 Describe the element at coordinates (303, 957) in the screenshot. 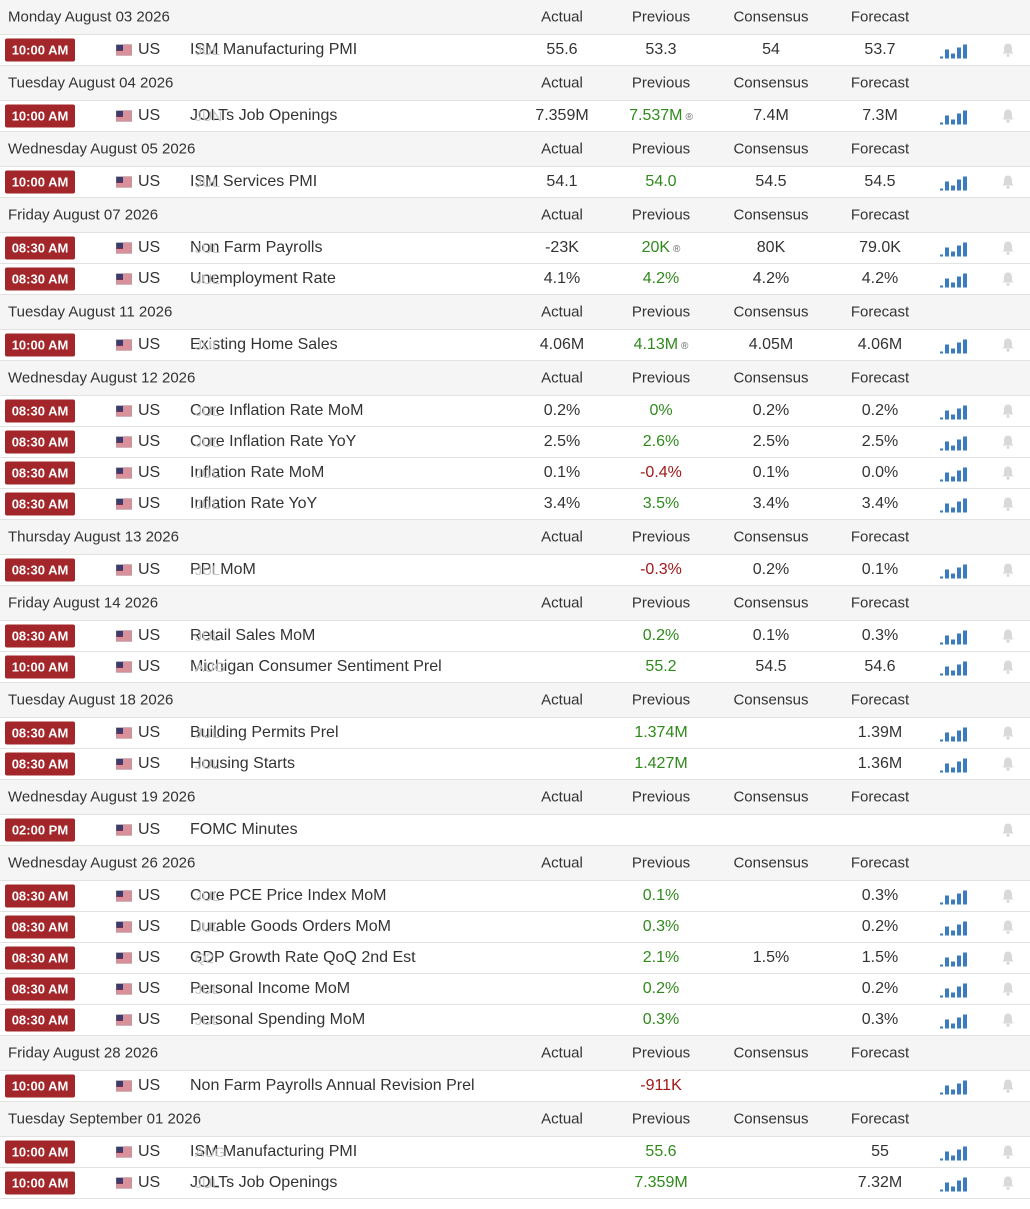

I see `event-title: GDP Growth Rate QoQ 2nd Est` at that location.